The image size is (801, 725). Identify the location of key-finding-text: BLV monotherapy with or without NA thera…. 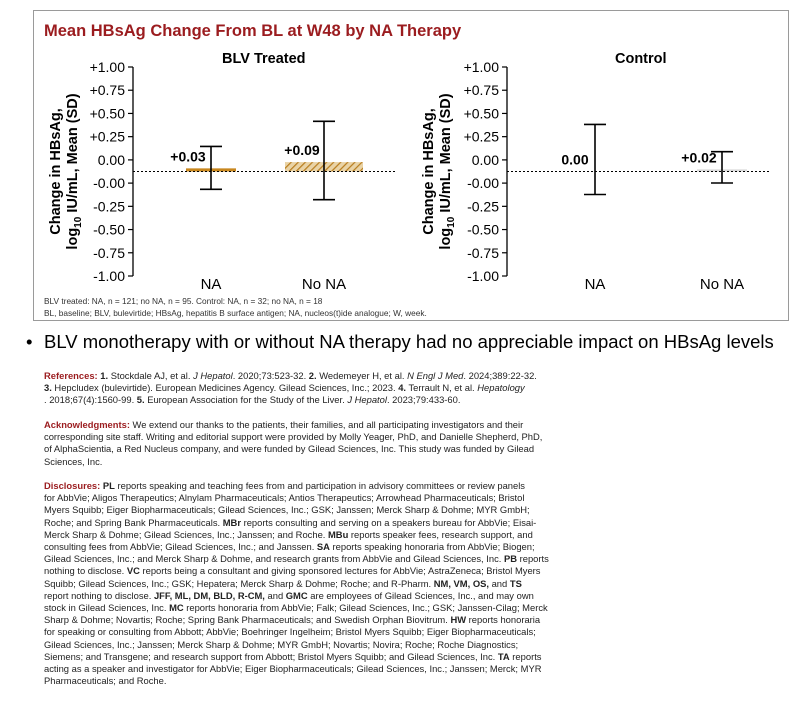
(409, 341).